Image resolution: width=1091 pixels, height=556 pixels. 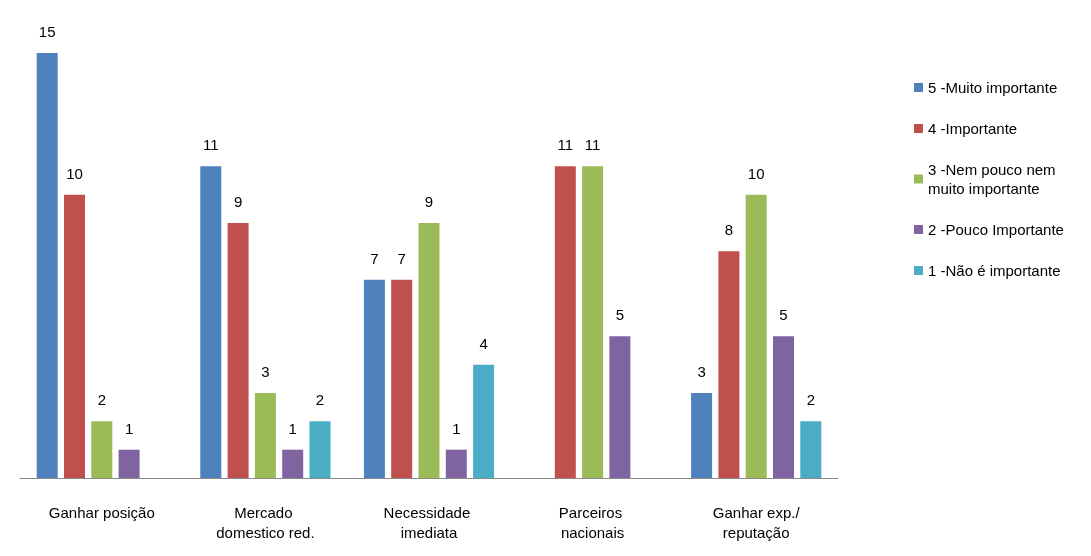 What do you see at coordinates (756, 522) in the screenshot?
I see `x-tick-label: Ganhar exp./reputação` at bounding box center [756, 522].